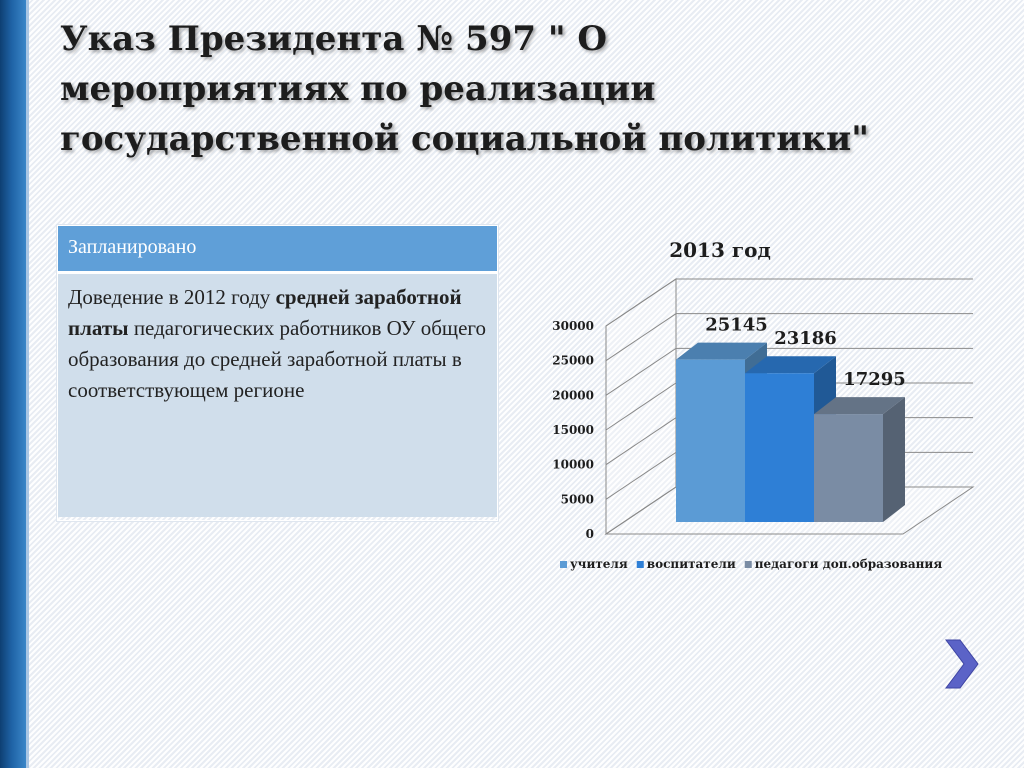  What do you see at coordinates (590, 534) in the screenshot?
I see `y-tick-label: 0` at bounding box center [590, 534].